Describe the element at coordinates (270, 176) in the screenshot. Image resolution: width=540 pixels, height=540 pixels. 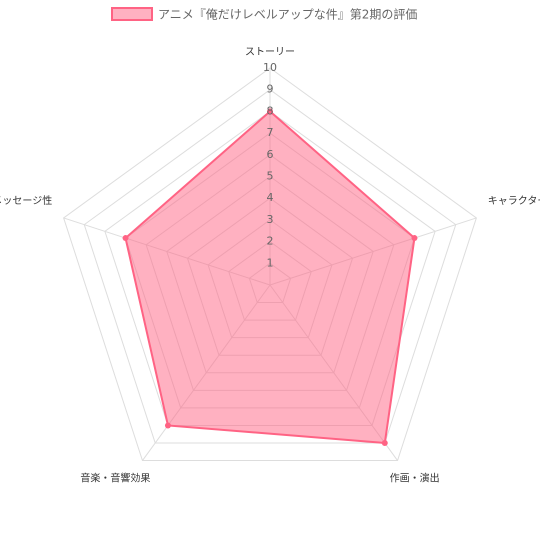
I see `r-tick-label: 5` at that location.